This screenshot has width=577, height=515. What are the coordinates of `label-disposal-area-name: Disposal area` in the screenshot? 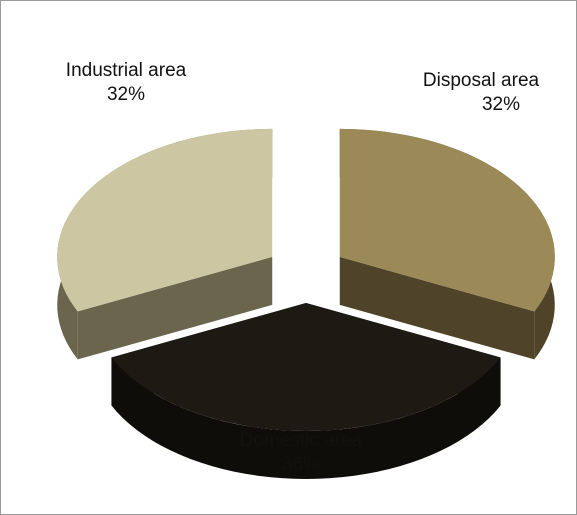 It's located at (481, 80).